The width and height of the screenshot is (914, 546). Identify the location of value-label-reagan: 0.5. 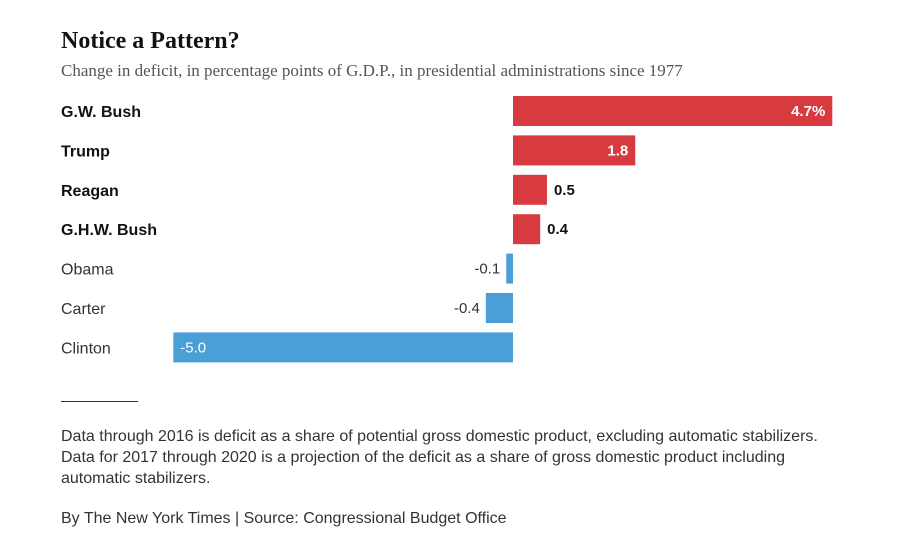
(564, 190).